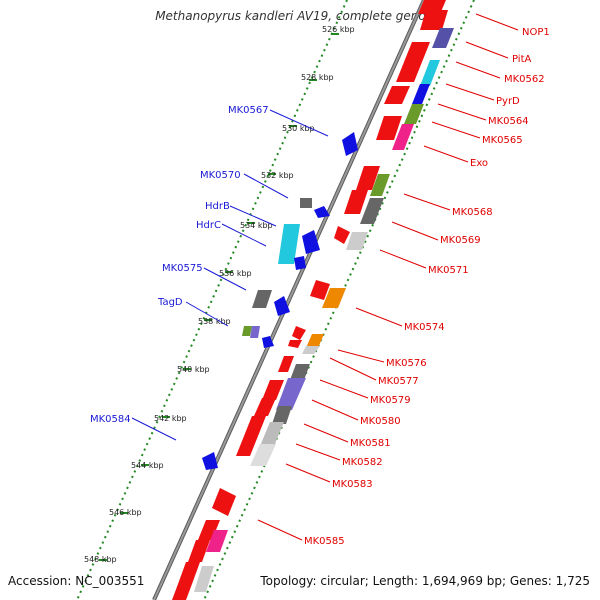  What do you see at coordinates (338, 29) in the screenshot?
I see `tick-label: 526 kbp` at bounding box center [338, 29].